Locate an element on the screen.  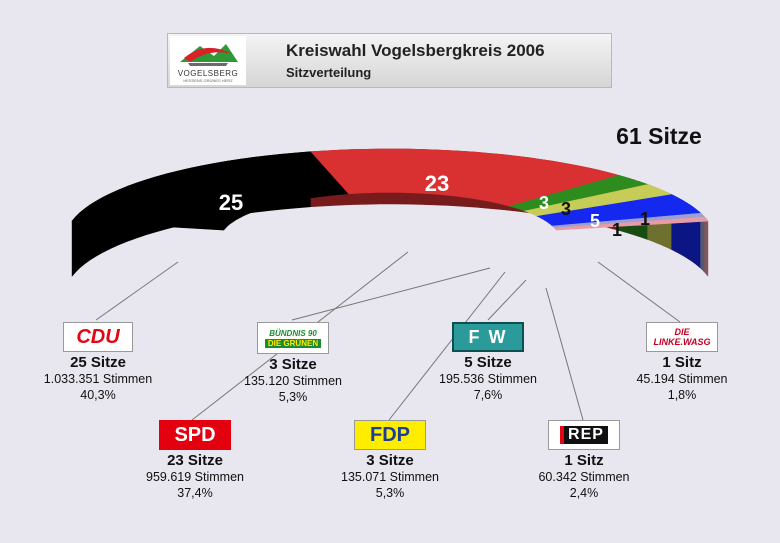
seat-count-rep: 1 is located at coordinates (617, 230).